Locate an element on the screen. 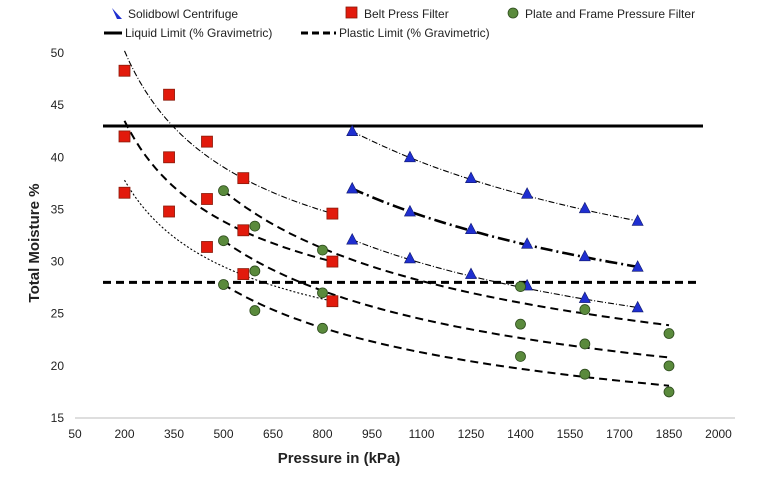  y-axis-title: Total Moisture % is located at coordinates (34, 243).